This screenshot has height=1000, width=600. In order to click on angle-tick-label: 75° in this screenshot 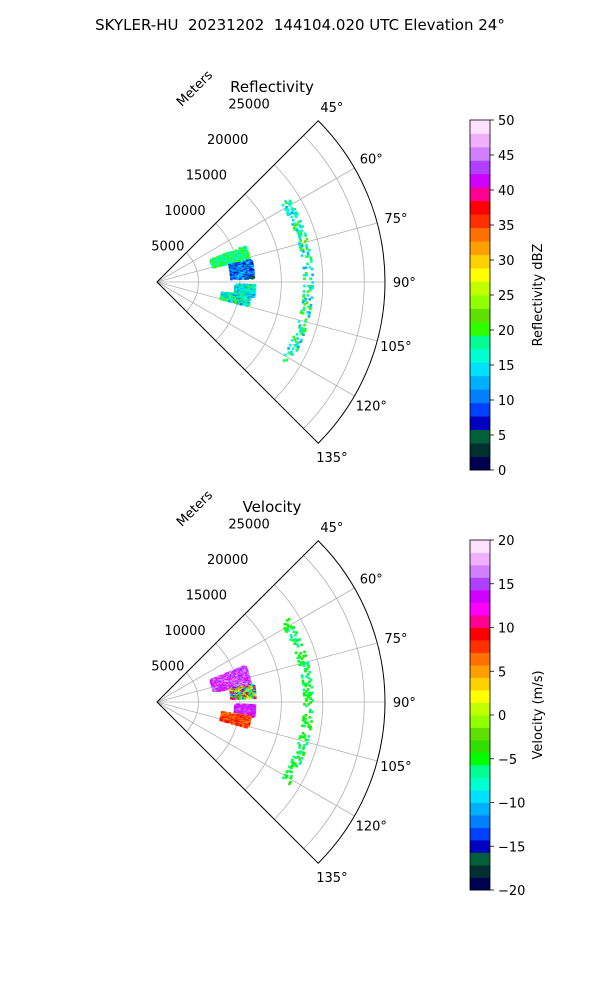, I will do `click(395, 219)`.